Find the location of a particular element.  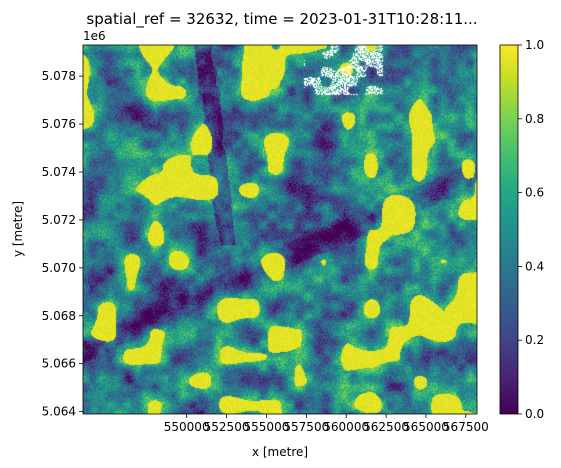

x-tick-label: 552500 is located at coordinates (227, 427).